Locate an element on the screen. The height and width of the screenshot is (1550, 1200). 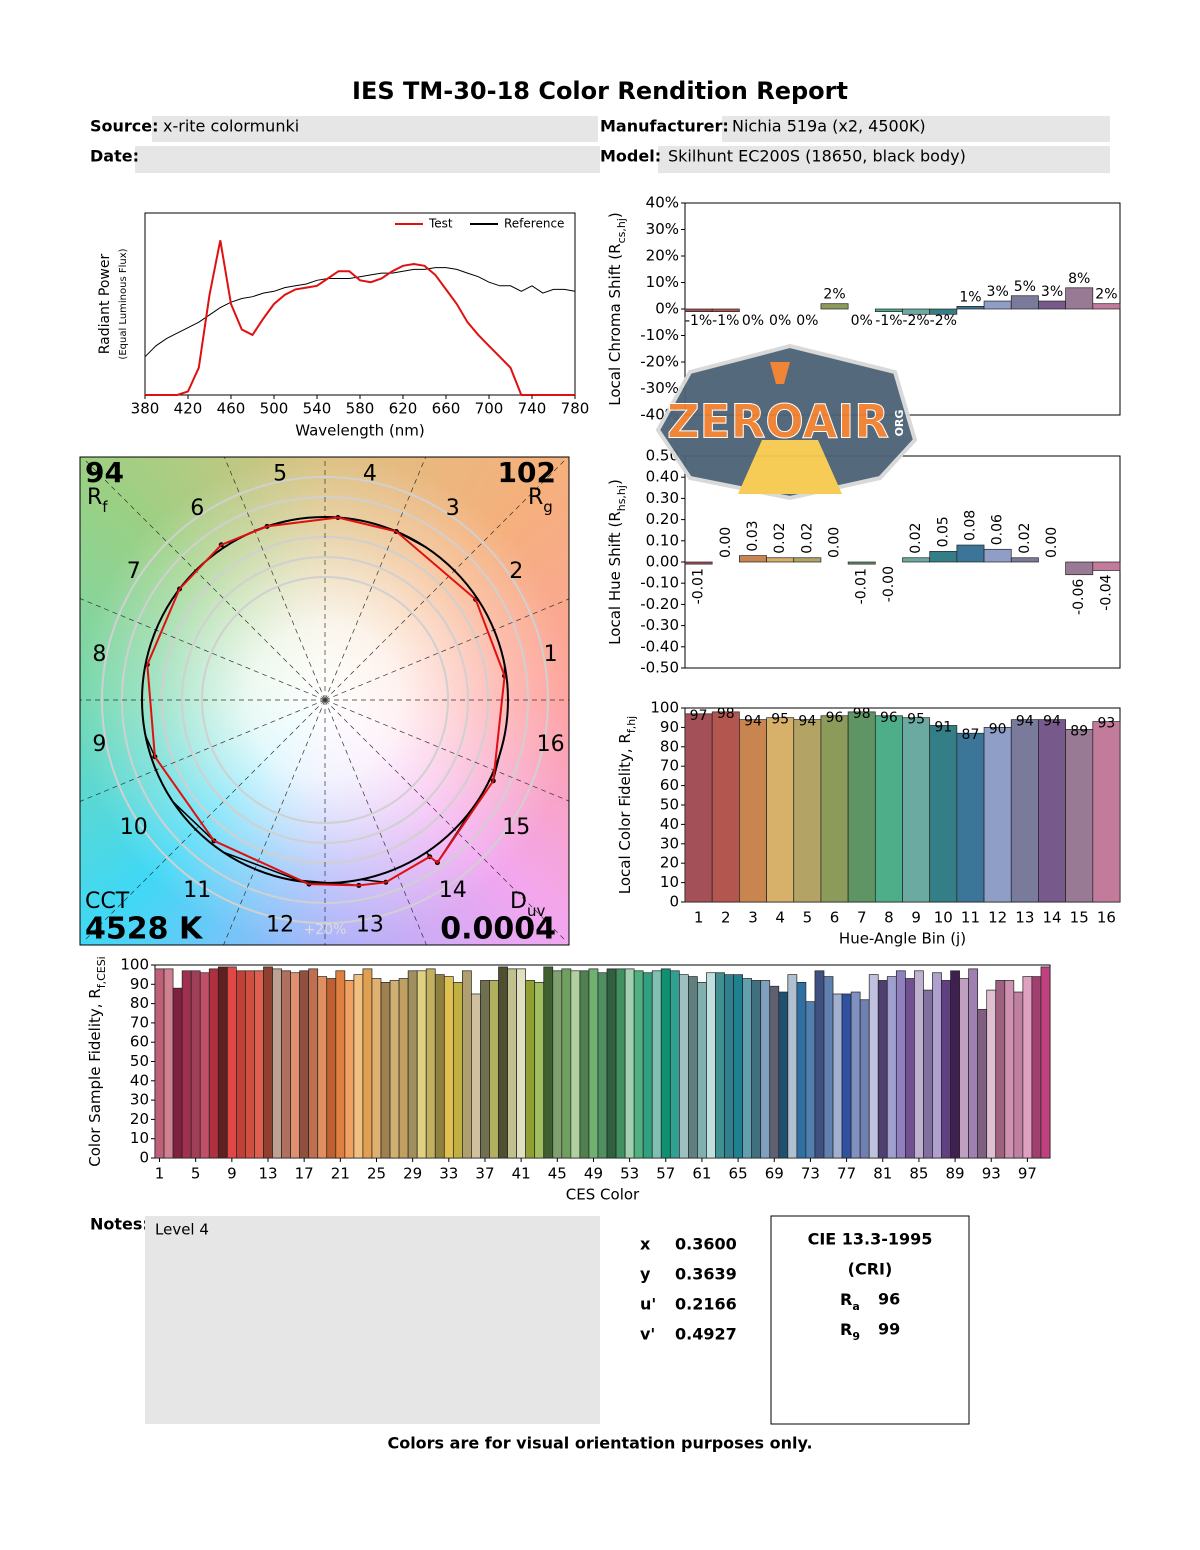
y-tick-label: 0.30 is located at coordinates (662, 498).